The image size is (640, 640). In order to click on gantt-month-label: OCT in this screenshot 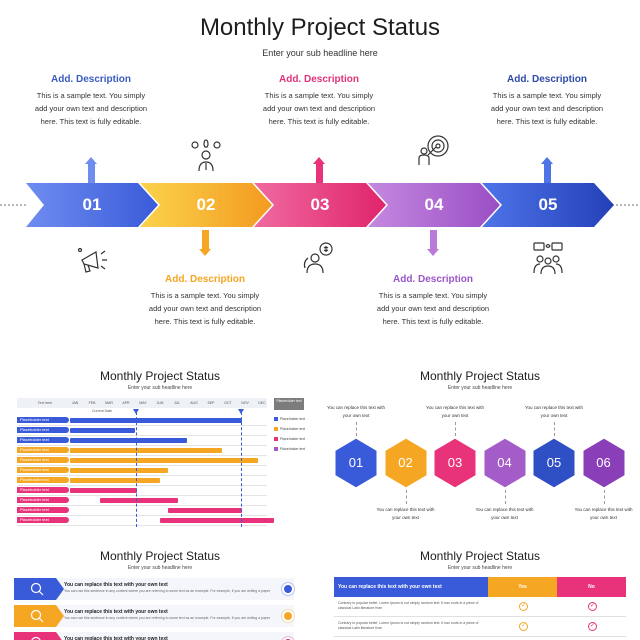, I will do `click(228, 403)`.